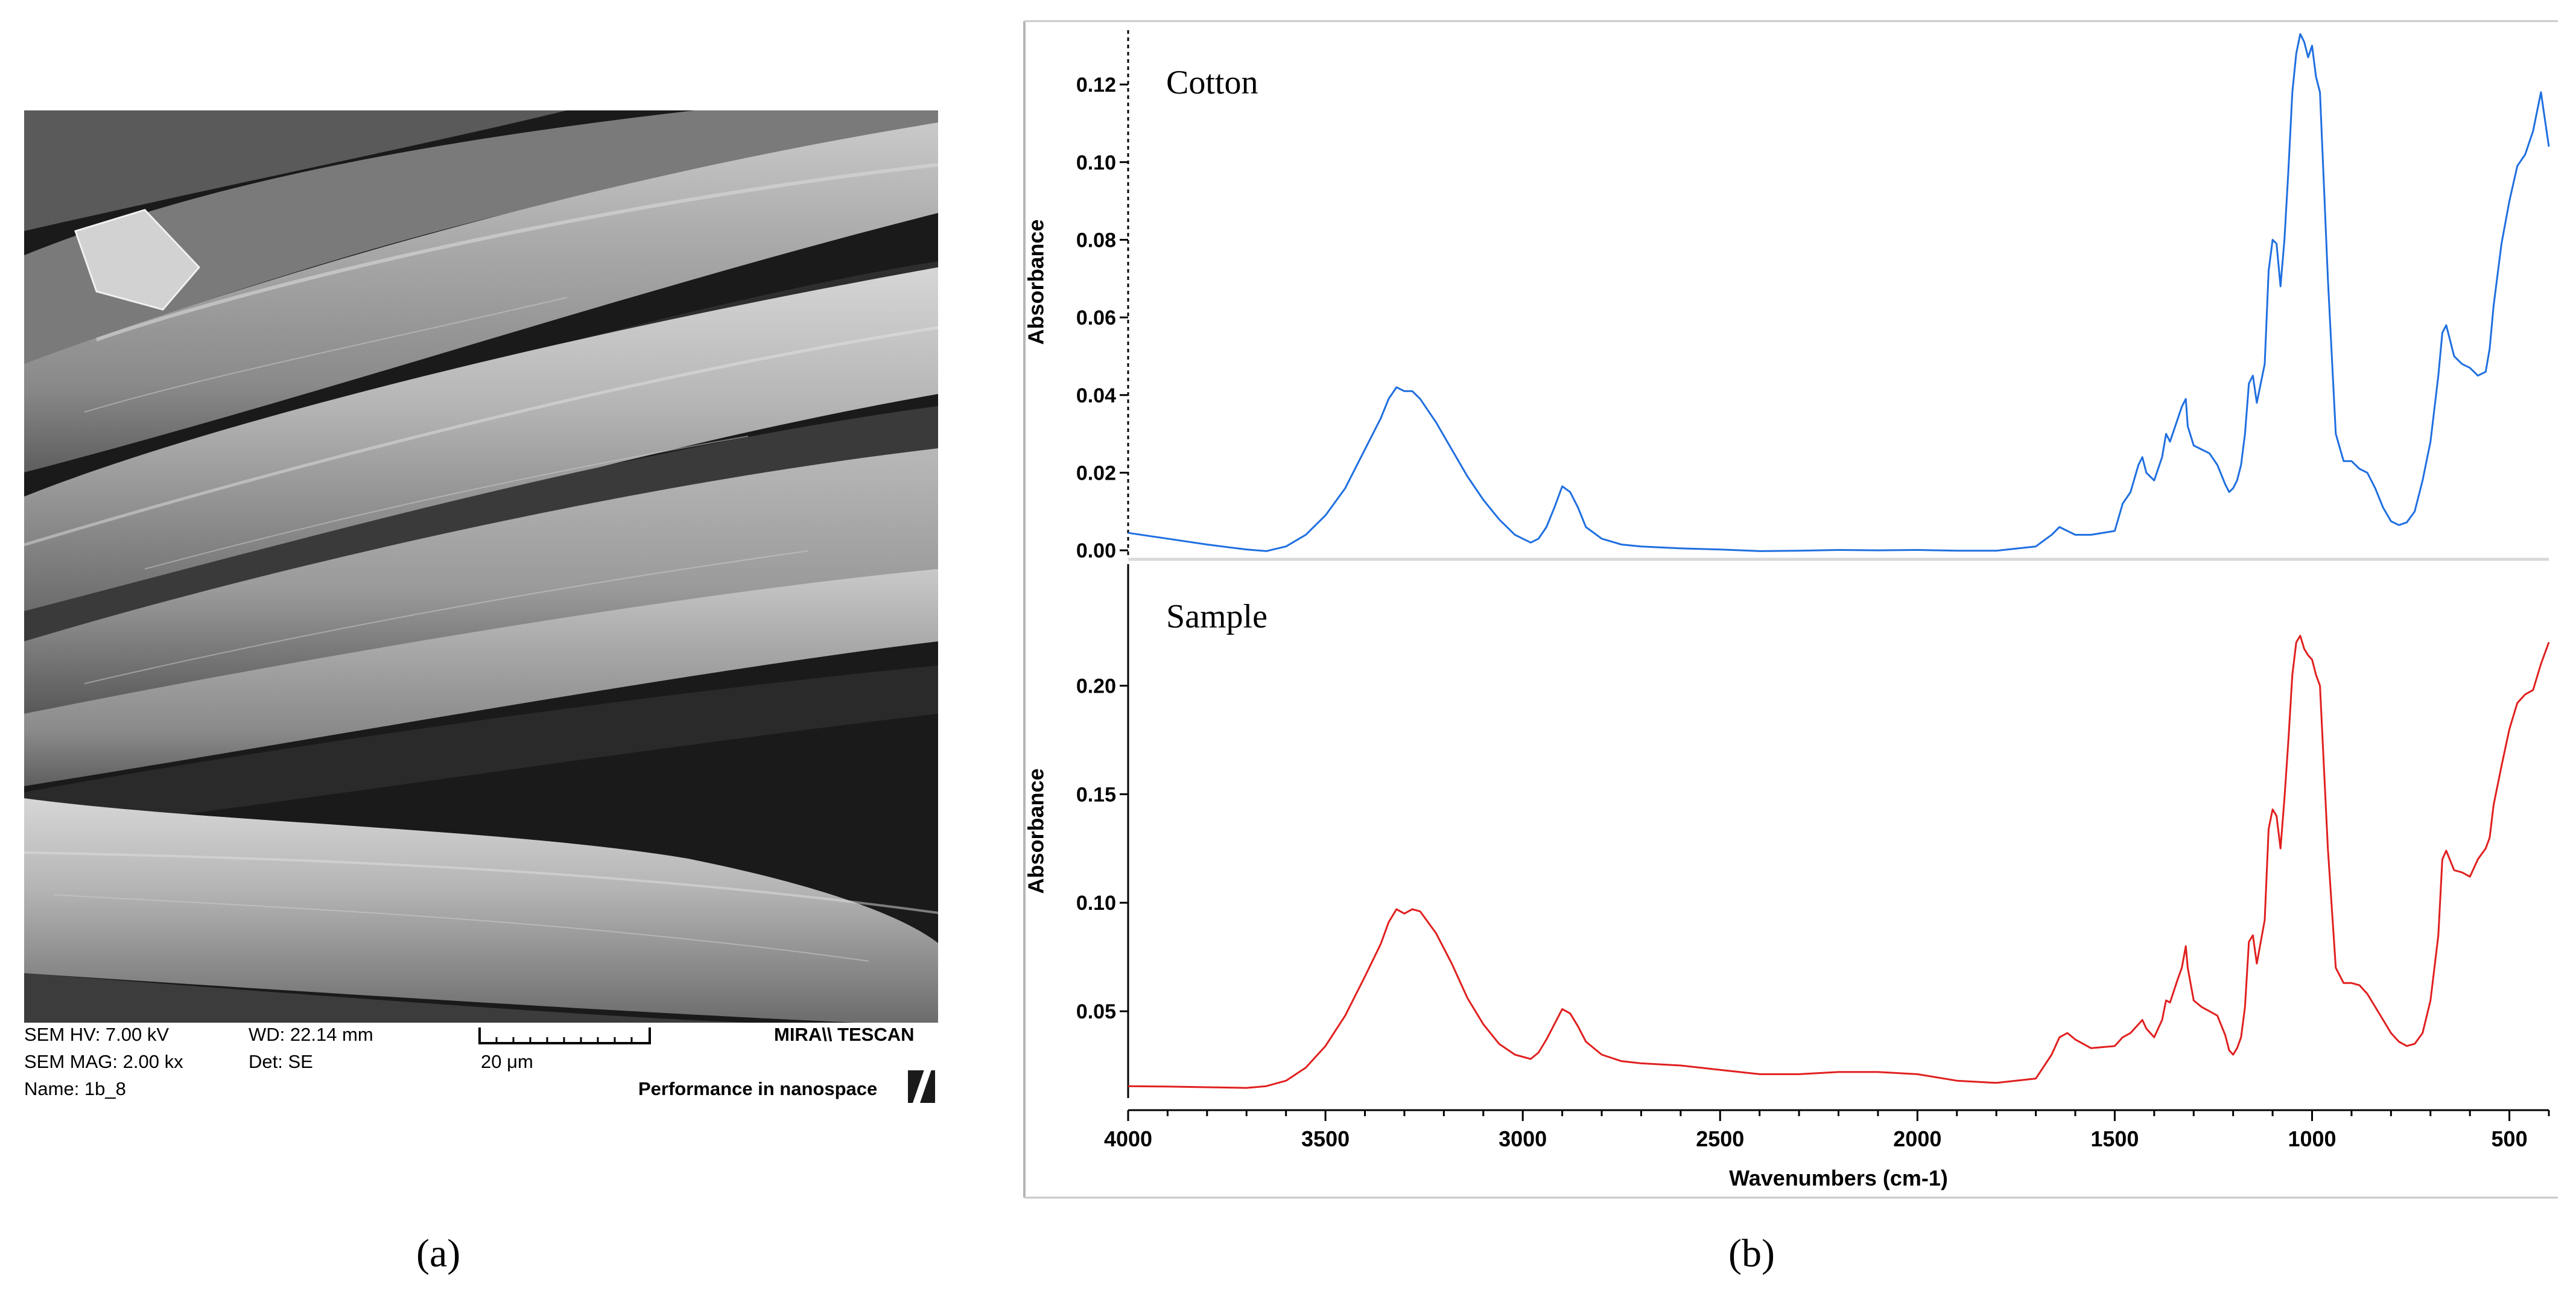  I want to click on cotton-y-tick-label: 0.06, so click(1096, 318).